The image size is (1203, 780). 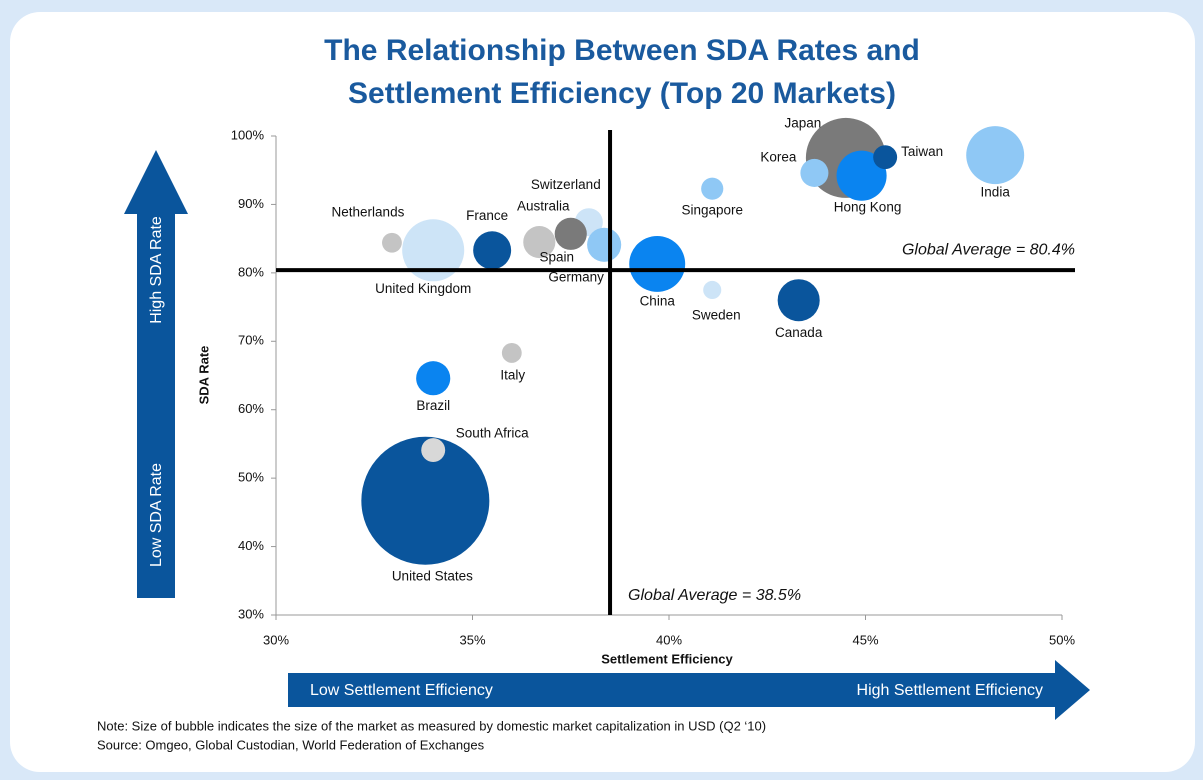 What do you see at coordinates (669, 639) in the screenshot?
I see `x-tick-label: 40%` at bounding box center [669, 639].